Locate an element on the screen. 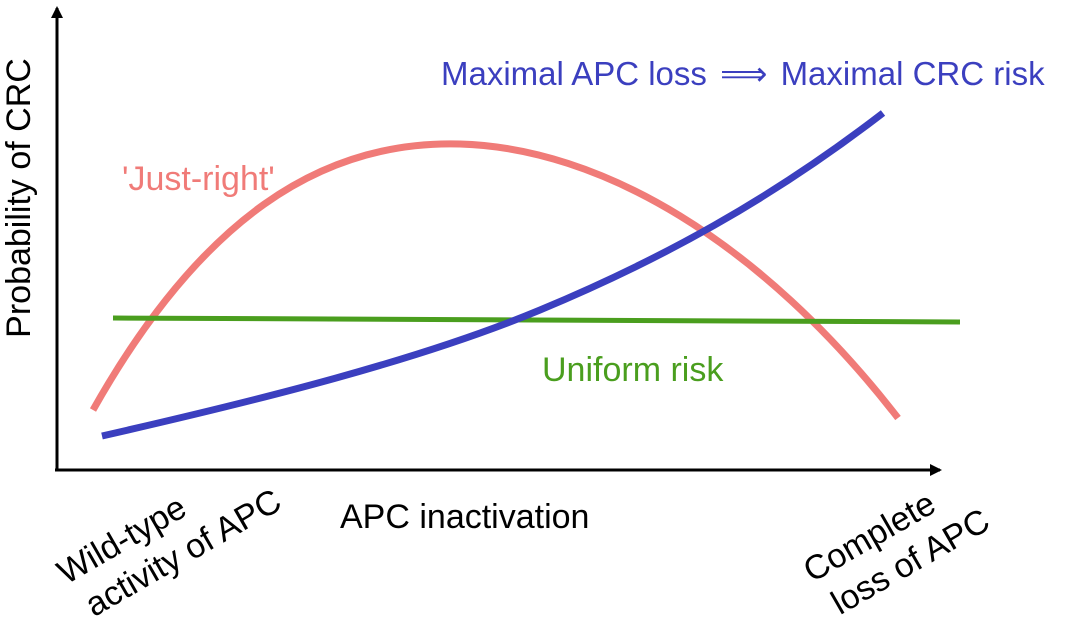 Image resolution: width=1085 pixels, height=623 pixels. implies-arrow-icon: ⟹ is located at coordinates (743, 73).